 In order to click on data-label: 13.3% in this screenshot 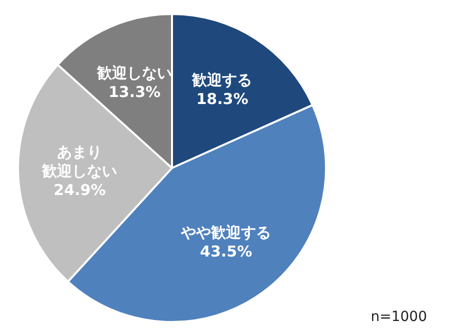, I will do `click(134, 91)`.